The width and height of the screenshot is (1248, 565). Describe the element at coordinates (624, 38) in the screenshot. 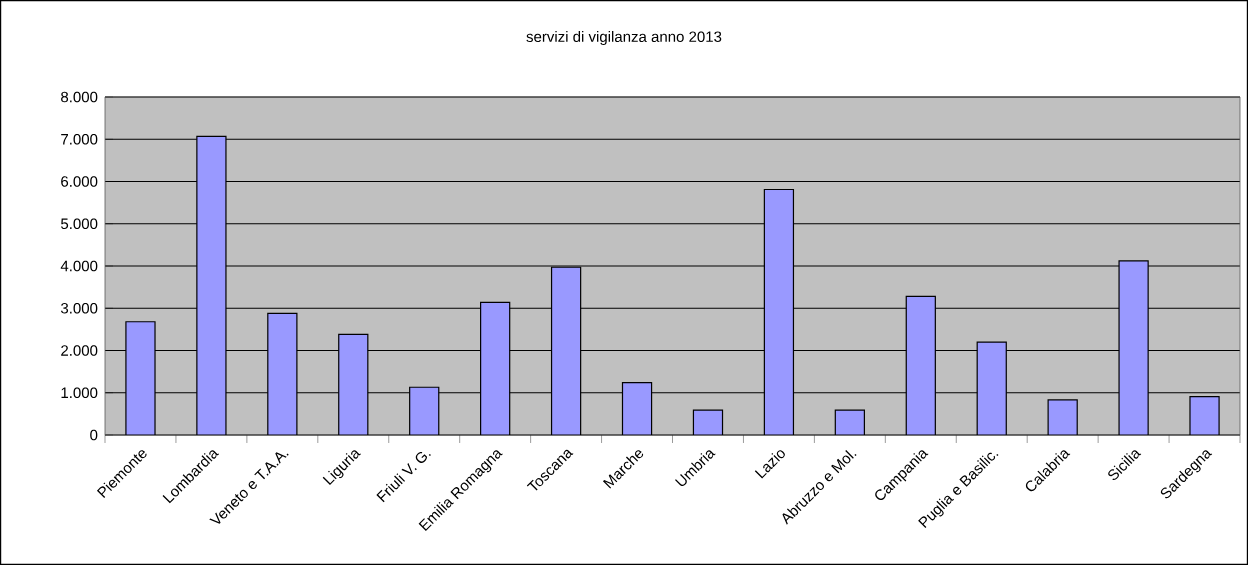

I see `chart-title: servizi di vigilanza anno 2013` at that location.